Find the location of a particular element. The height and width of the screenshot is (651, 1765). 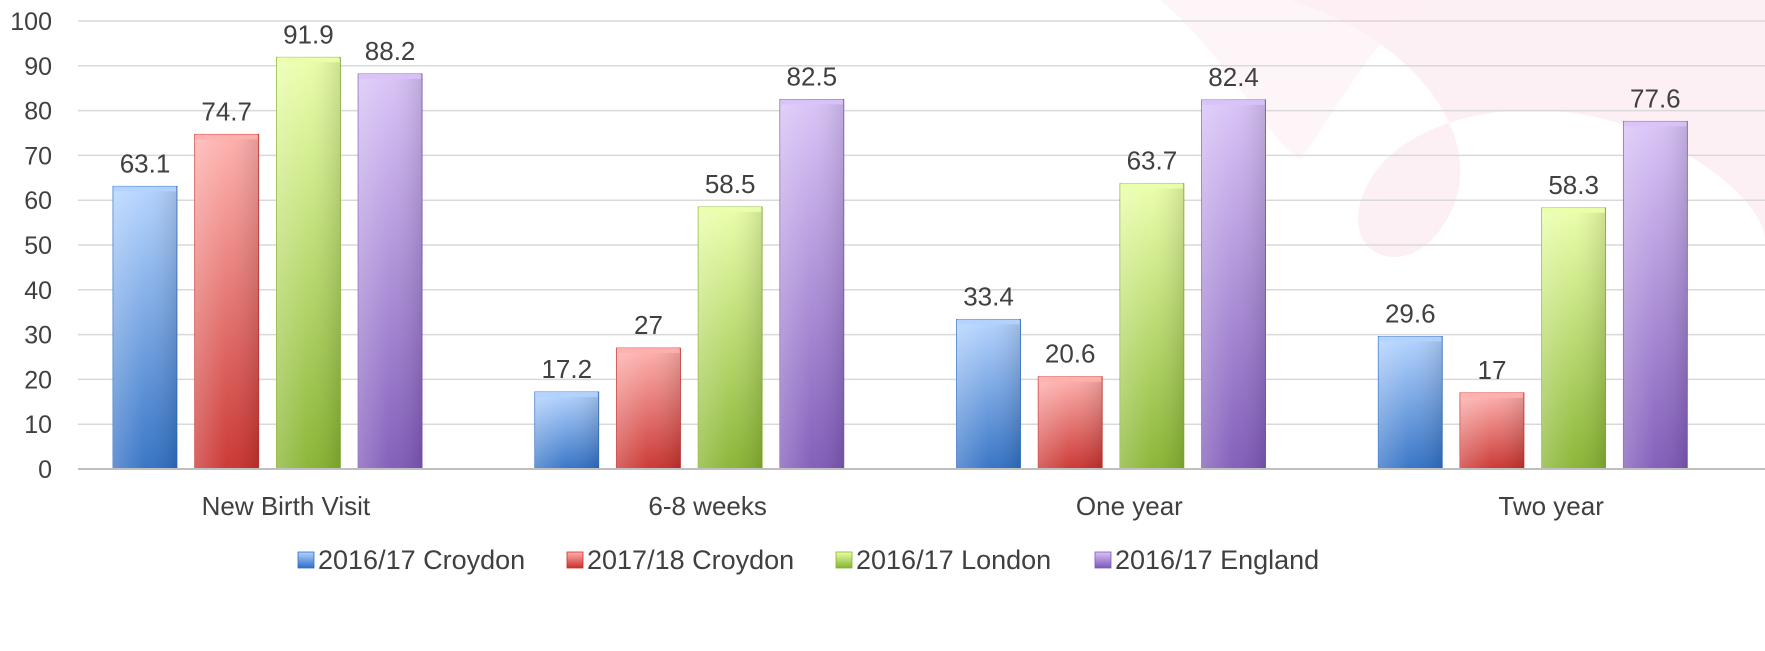

data-label: 88.2 is located at coordinates (390, 51).